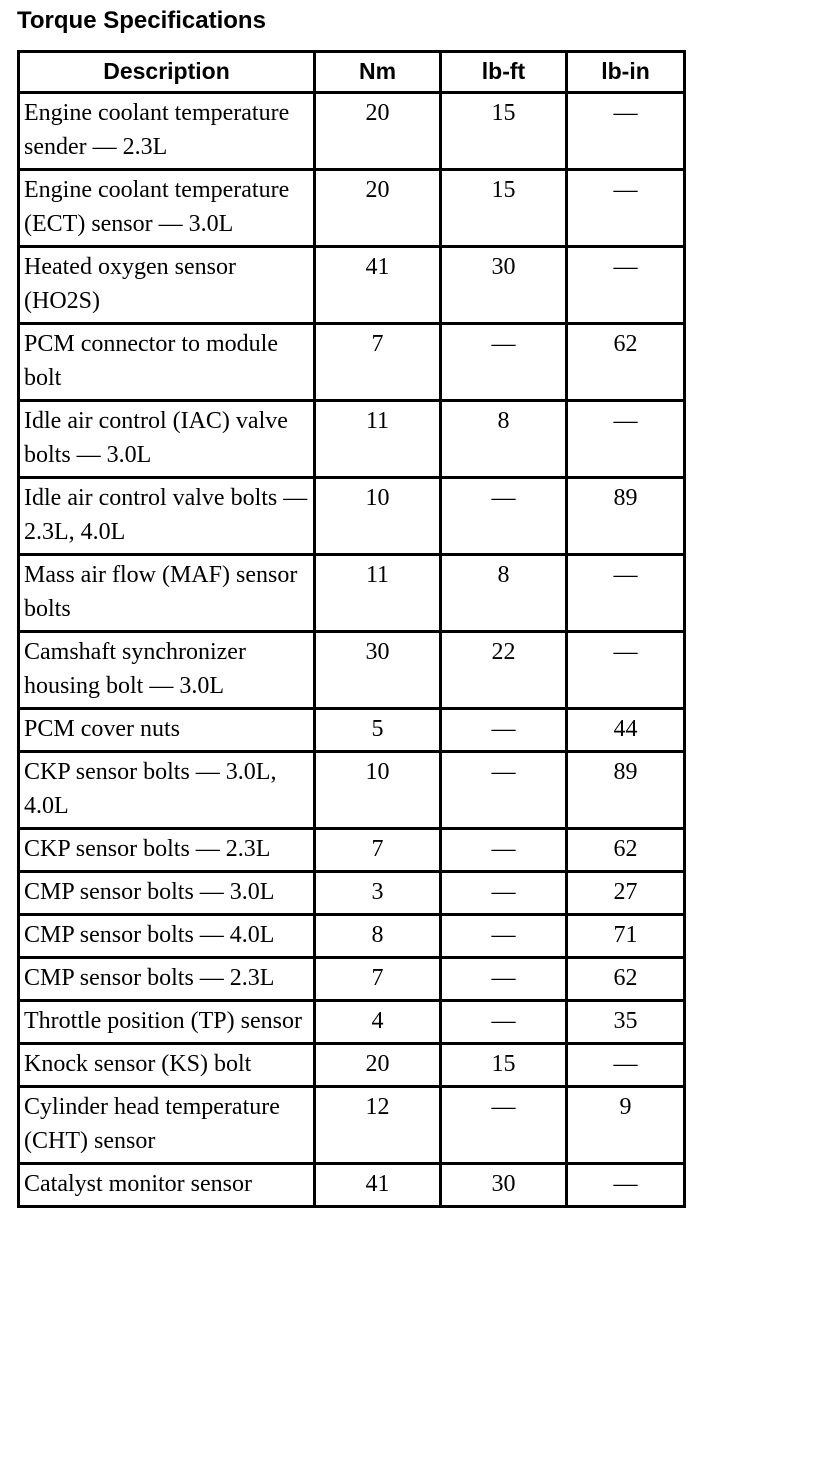 This screenshot has height=1464, width=816. Describe the element at coordinates (166, 1065) in the screenshot. I see `description-cell: Knock sensor (KS) bolt` at that location.